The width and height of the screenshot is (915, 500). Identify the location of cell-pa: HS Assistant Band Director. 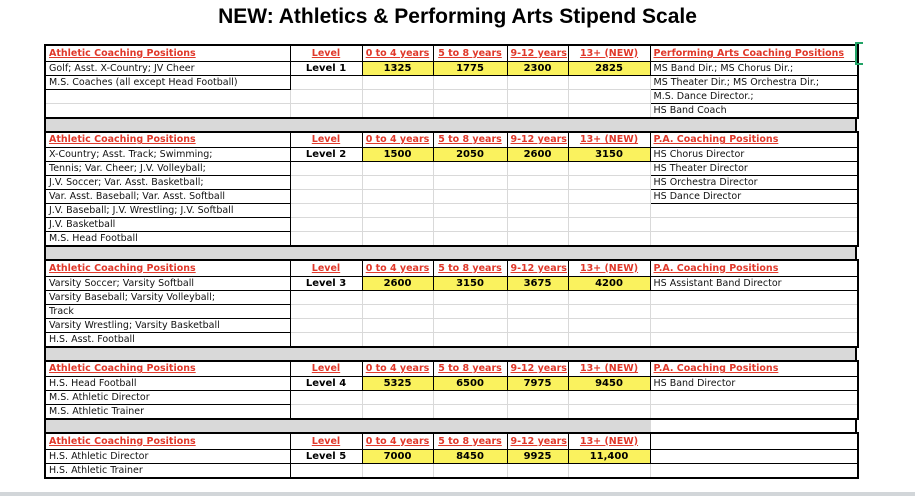
(754, 283).